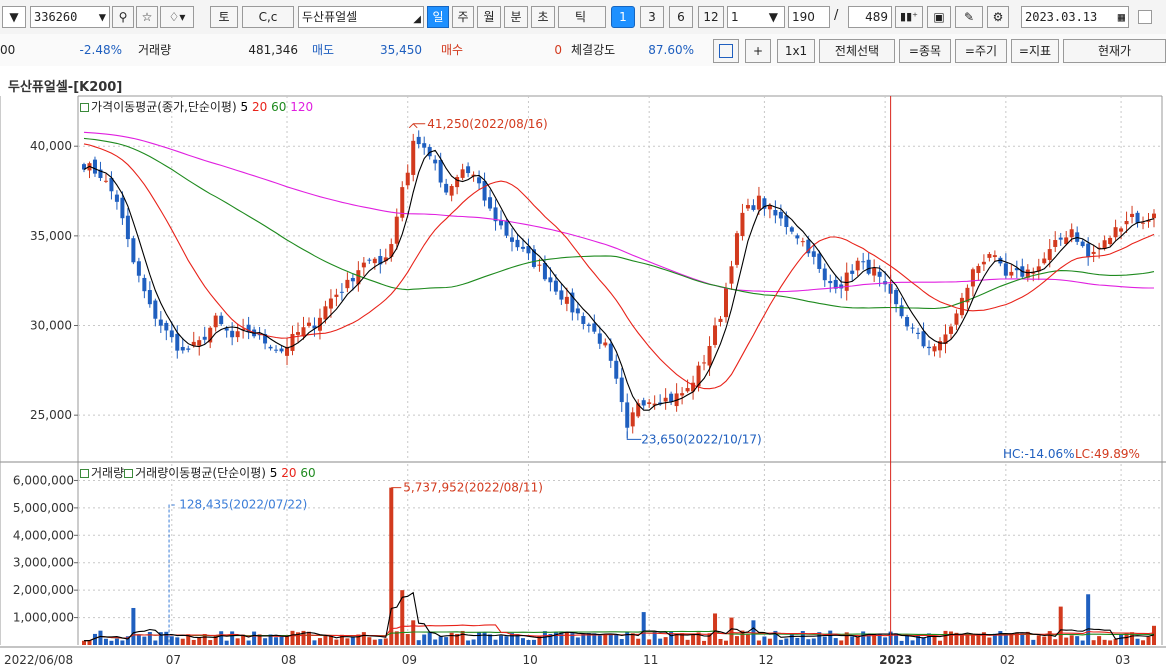  I want to click on text-button-2: C,c, so click(268, 17).